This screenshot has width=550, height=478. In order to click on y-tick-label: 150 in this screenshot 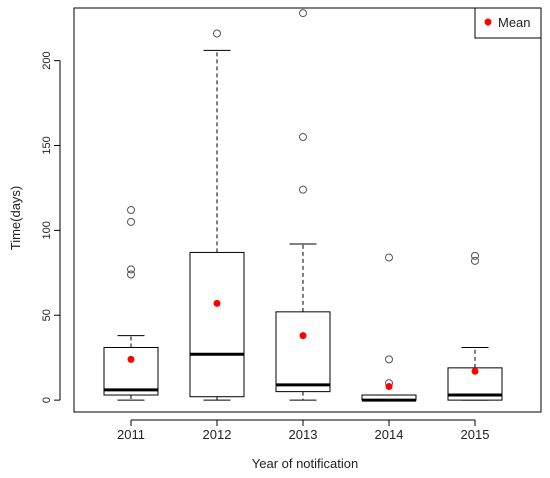, I will do `click(47, 145)`.